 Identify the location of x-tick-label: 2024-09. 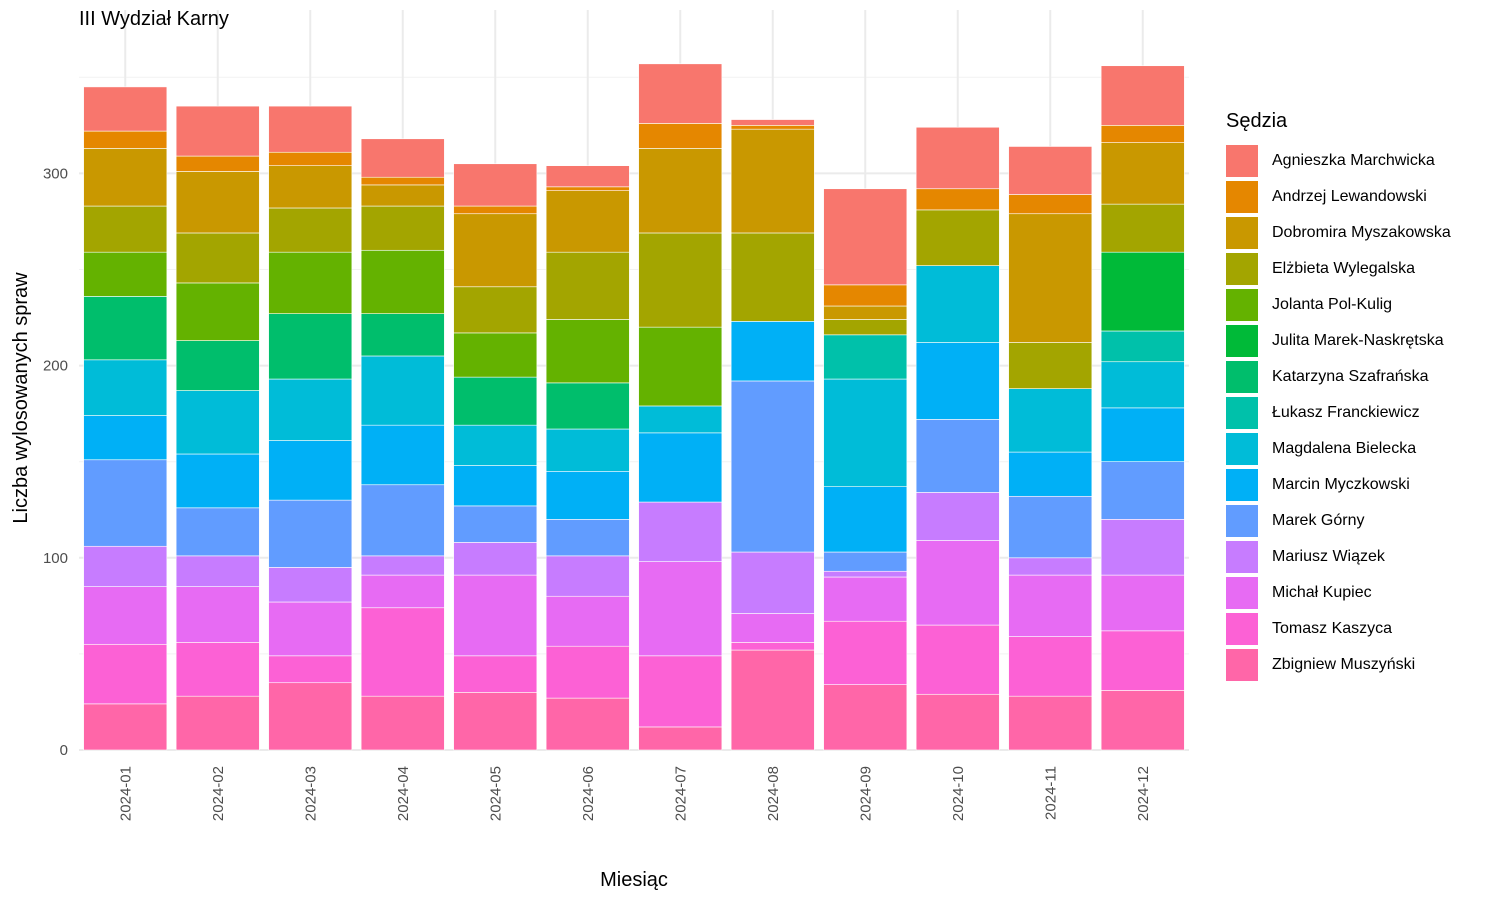
(865, 793).